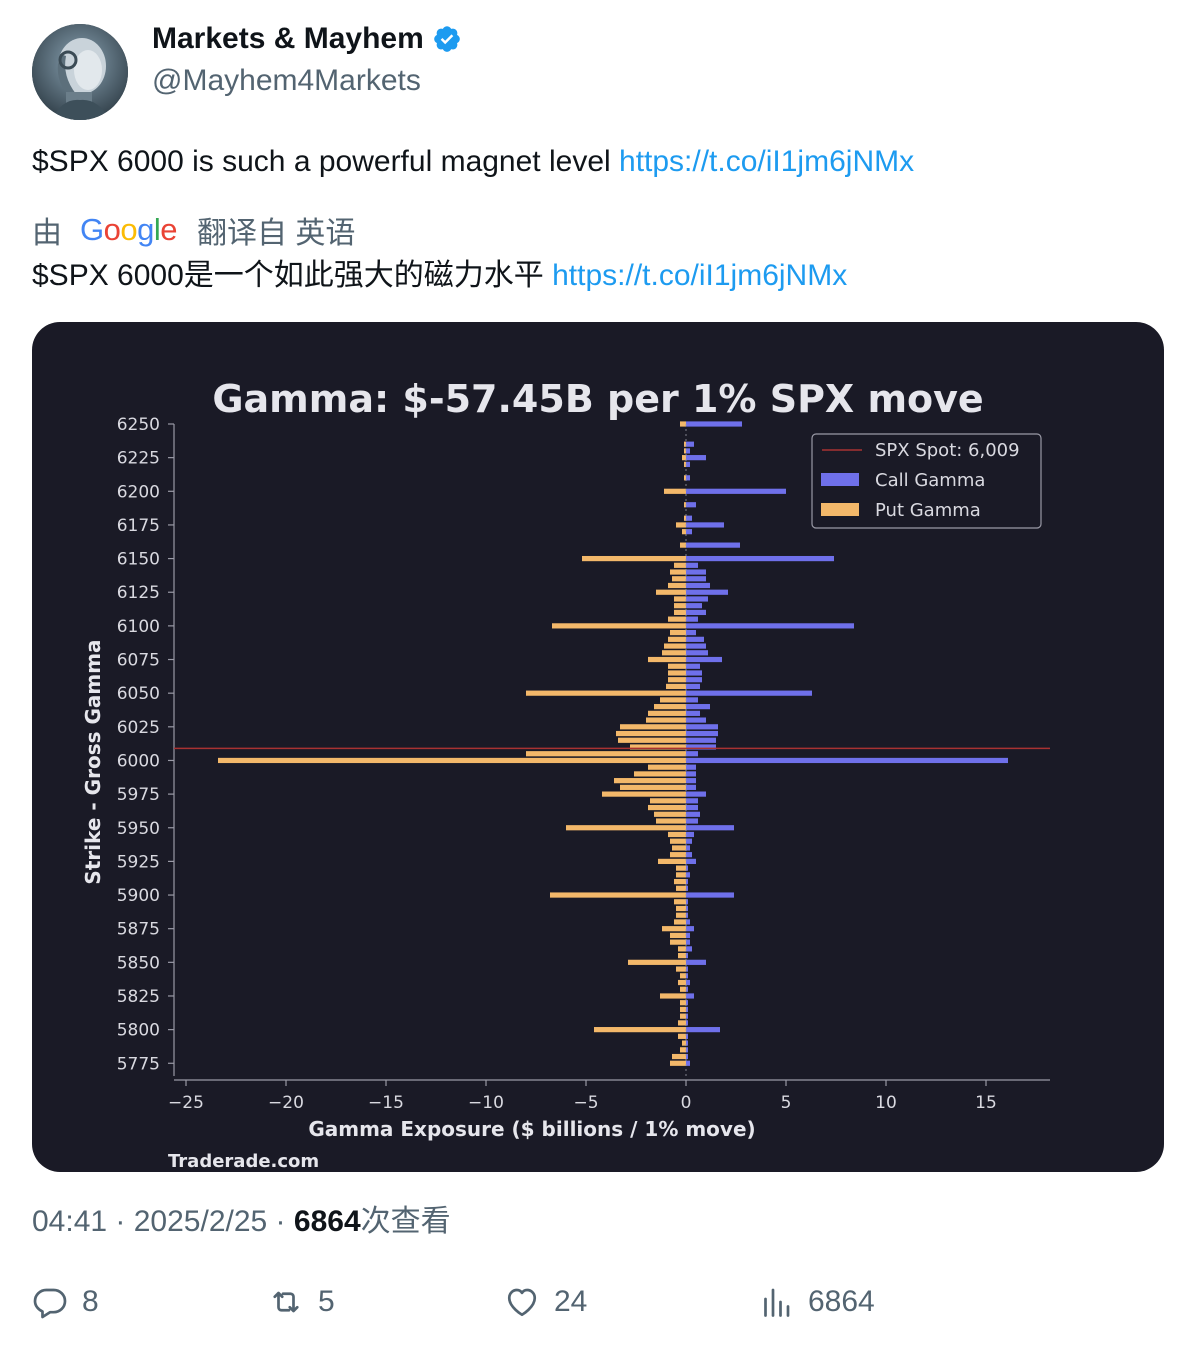 Image resolution: width=1196 pixels, height=1348 pixels. Describe the element at coordinates (301, 1302) in the screenshot. I see `repost-button: 5` at that location.